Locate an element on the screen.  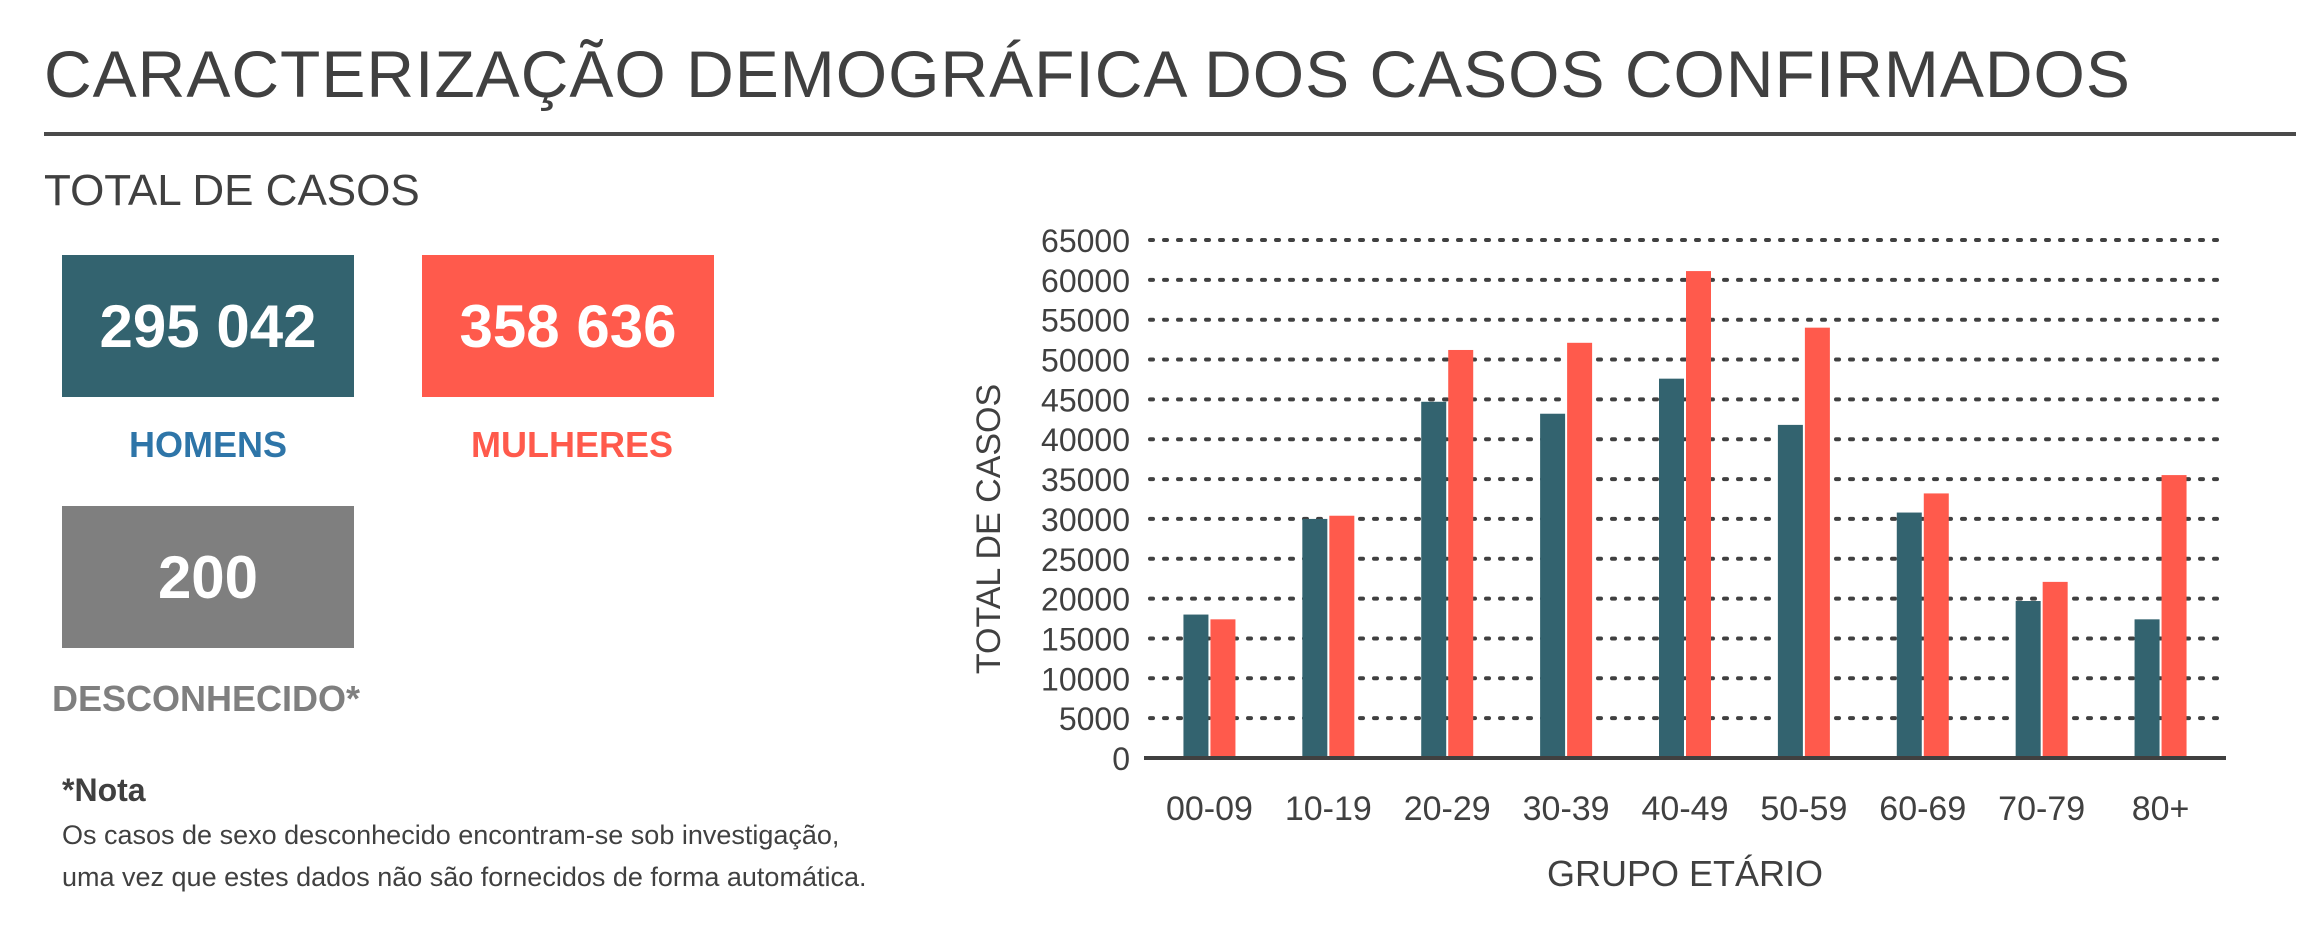
men-total-box: 295 042 is located at coordinates (208, 326).